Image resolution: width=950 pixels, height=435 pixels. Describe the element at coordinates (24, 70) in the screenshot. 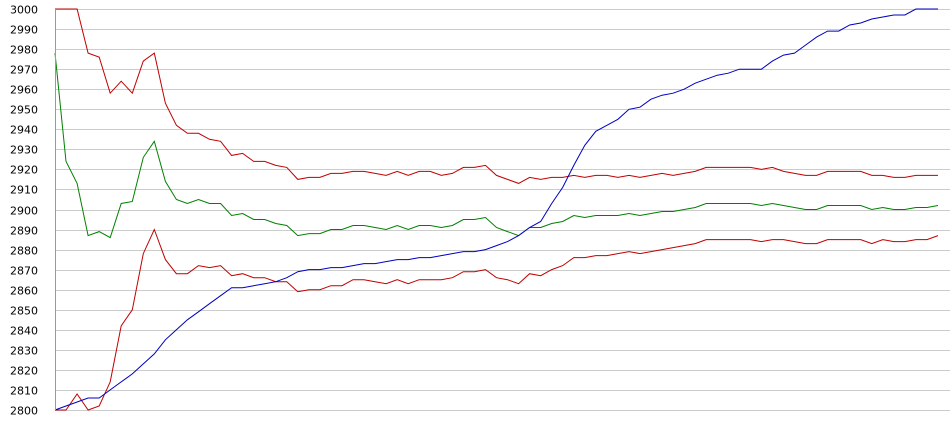

I see `y-tick-label: 2970` at that location.